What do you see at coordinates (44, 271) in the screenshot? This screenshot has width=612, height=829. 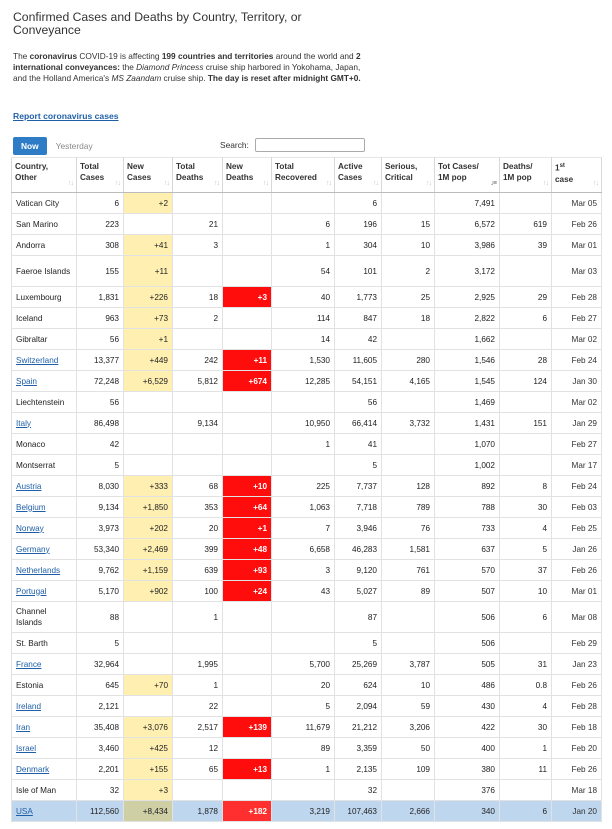 I see `country-cell: Faeroe Islands` at bounding box center [44, 271].